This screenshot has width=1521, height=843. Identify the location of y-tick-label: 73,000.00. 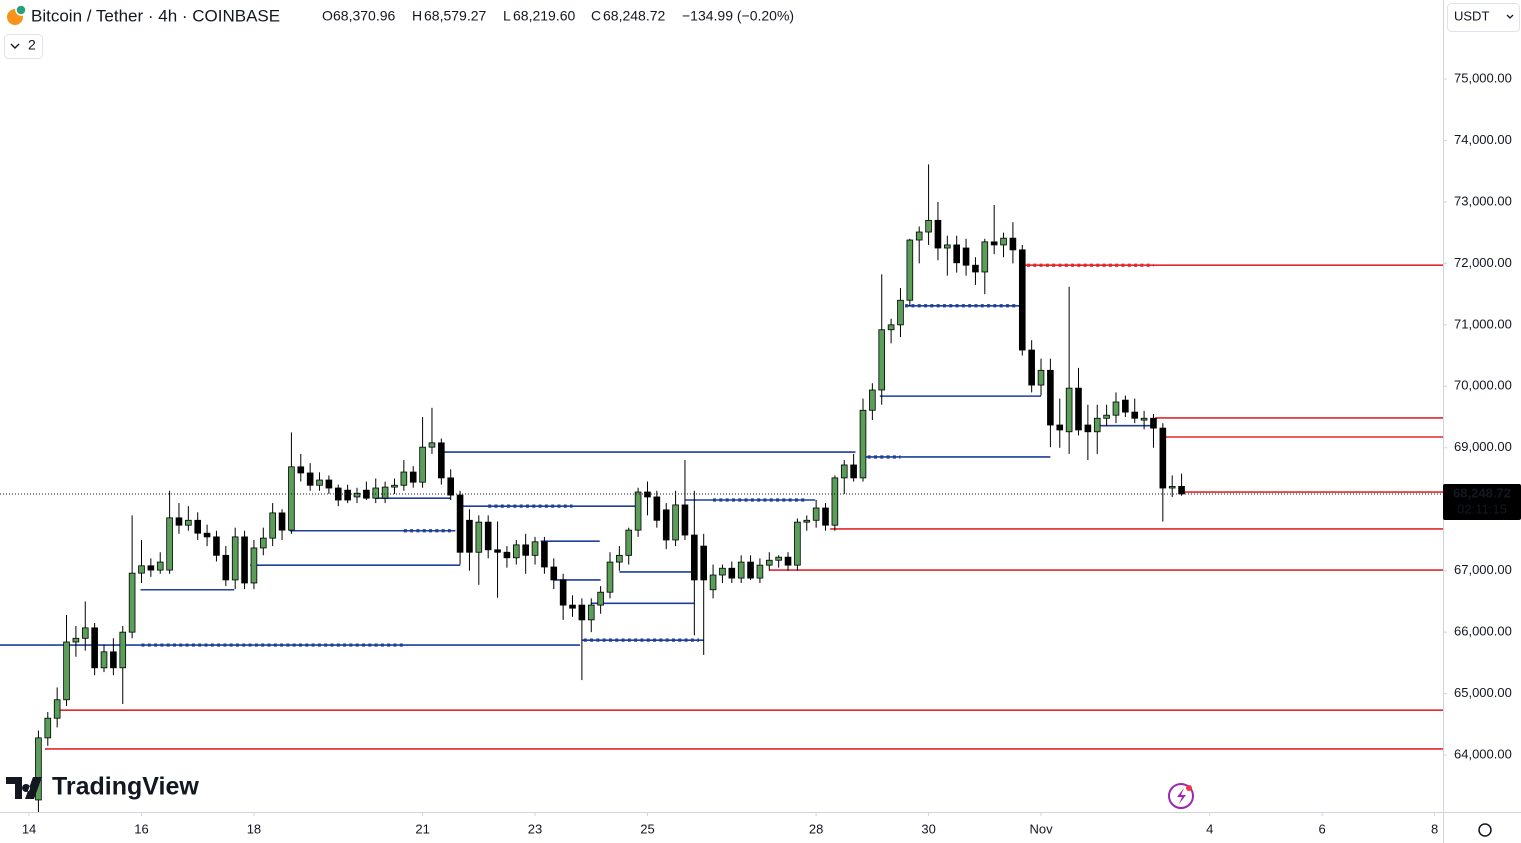
(1483, 200).